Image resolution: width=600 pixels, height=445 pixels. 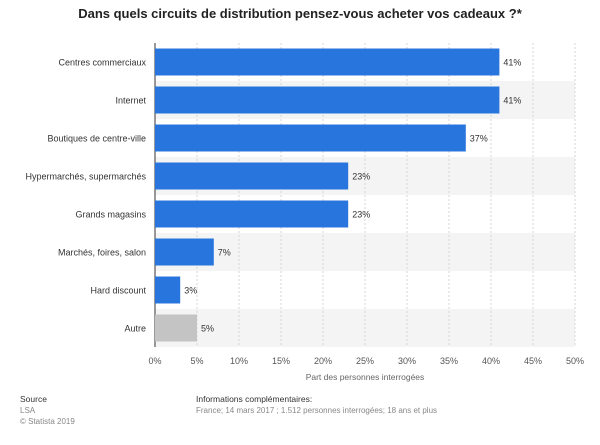 What do you see at coordinates (33, 399) in the screenshot?
I see `source-heading: Source` at bounding box center [33, 399].